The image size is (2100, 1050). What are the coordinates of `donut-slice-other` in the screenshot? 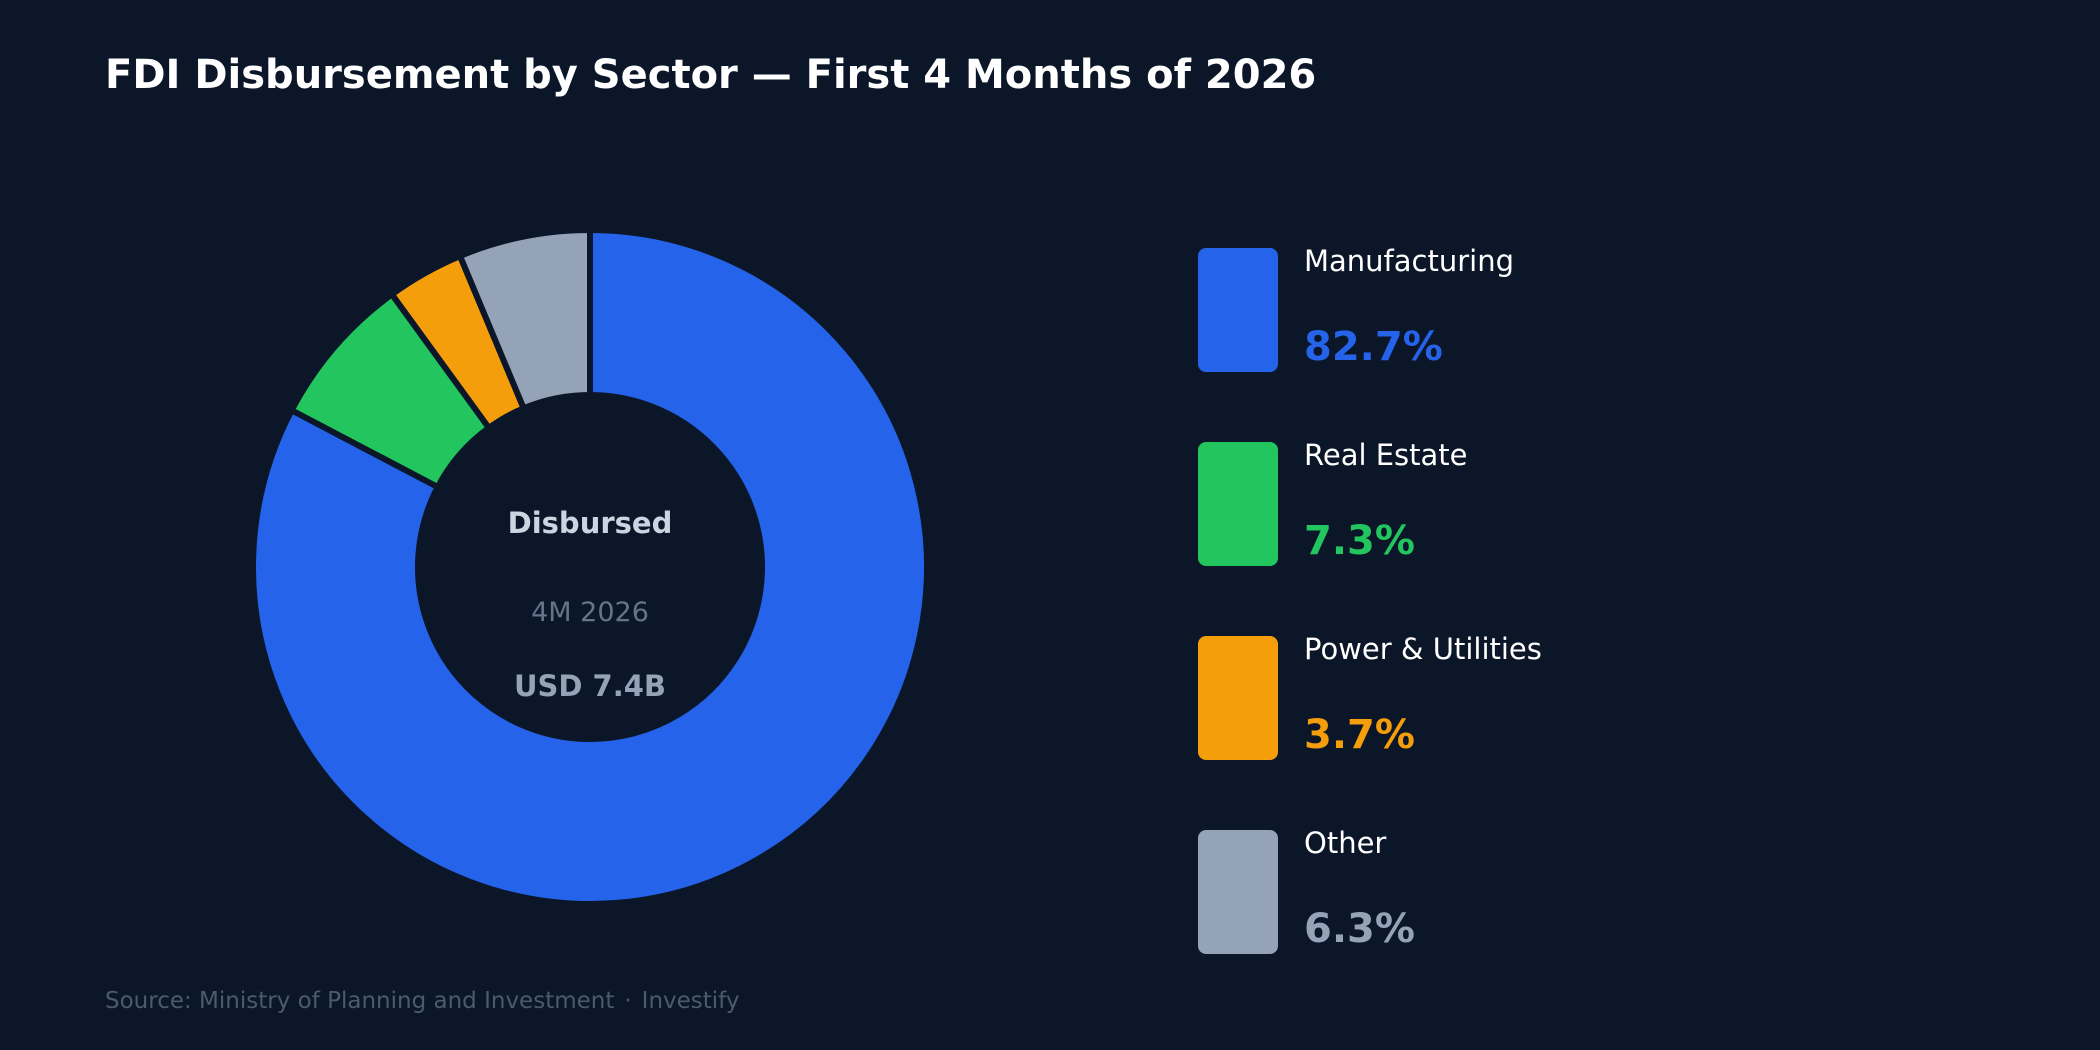 It's located at (524, 319).